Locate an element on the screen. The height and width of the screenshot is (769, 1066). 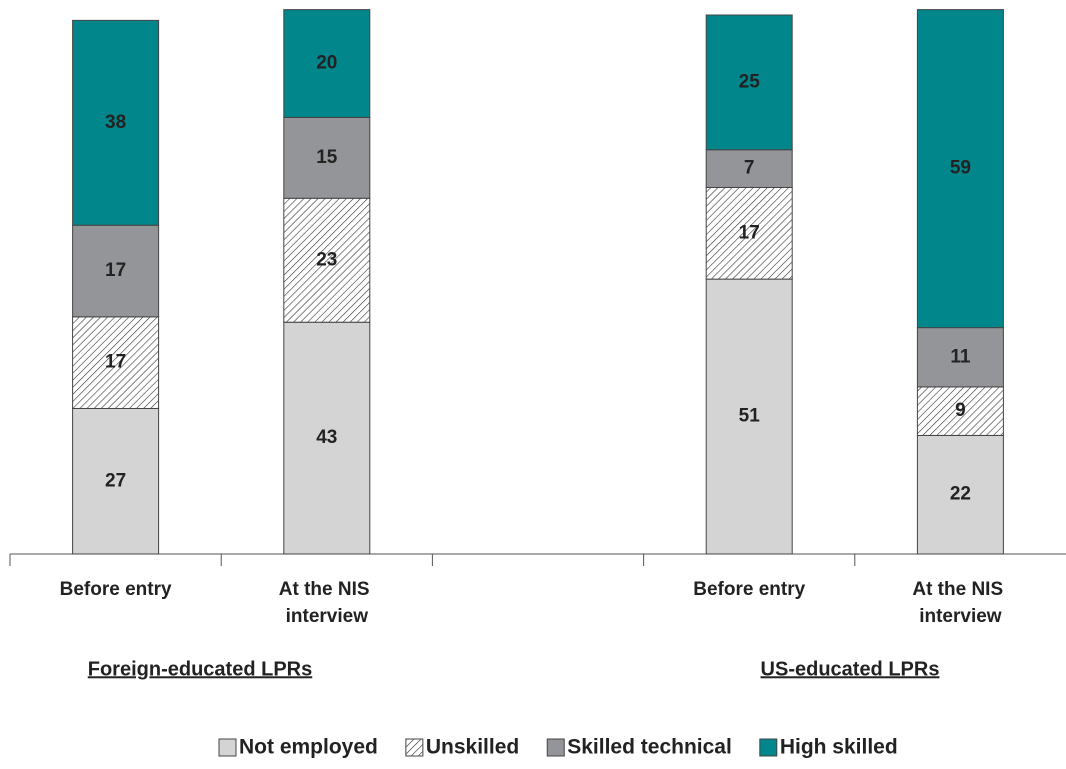
data-label: 51 is located at coordinates (750, 416).